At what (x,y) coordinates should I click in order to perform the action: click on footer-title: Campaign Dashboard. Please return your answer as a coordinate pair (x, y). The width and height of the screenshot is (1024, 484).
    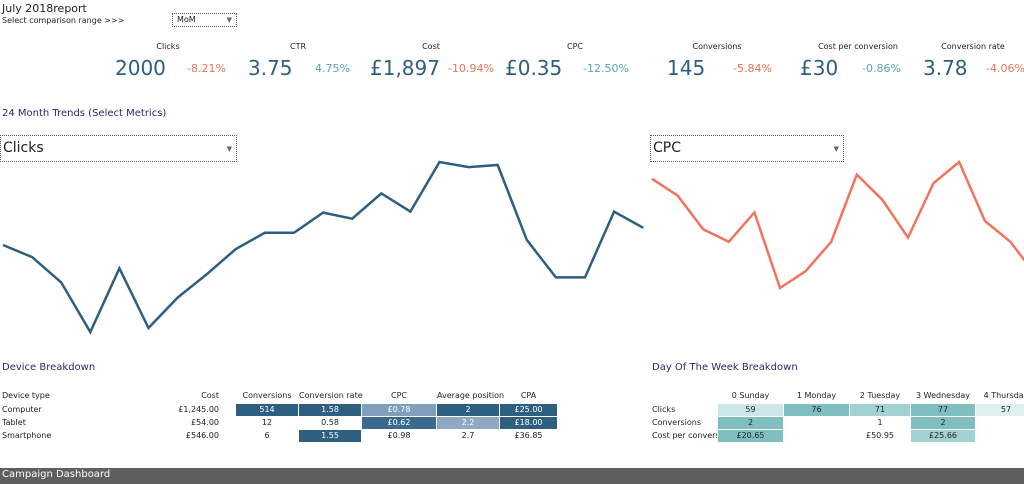
    Looking at the image, I should click on (56, 474).